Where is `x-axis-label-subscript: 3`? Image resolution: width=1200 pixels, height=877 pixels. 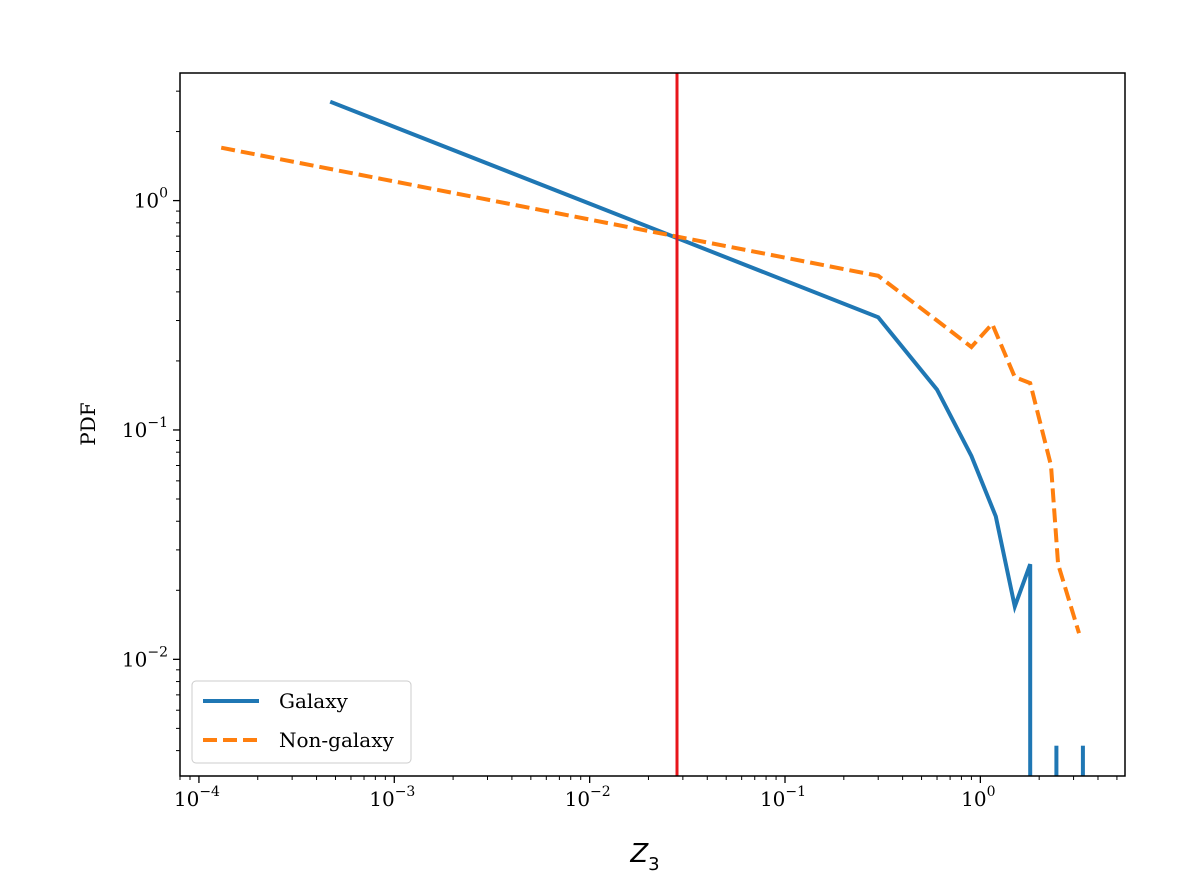
x-axis-label-subscript: 3 is located at coordinates (653, 864).